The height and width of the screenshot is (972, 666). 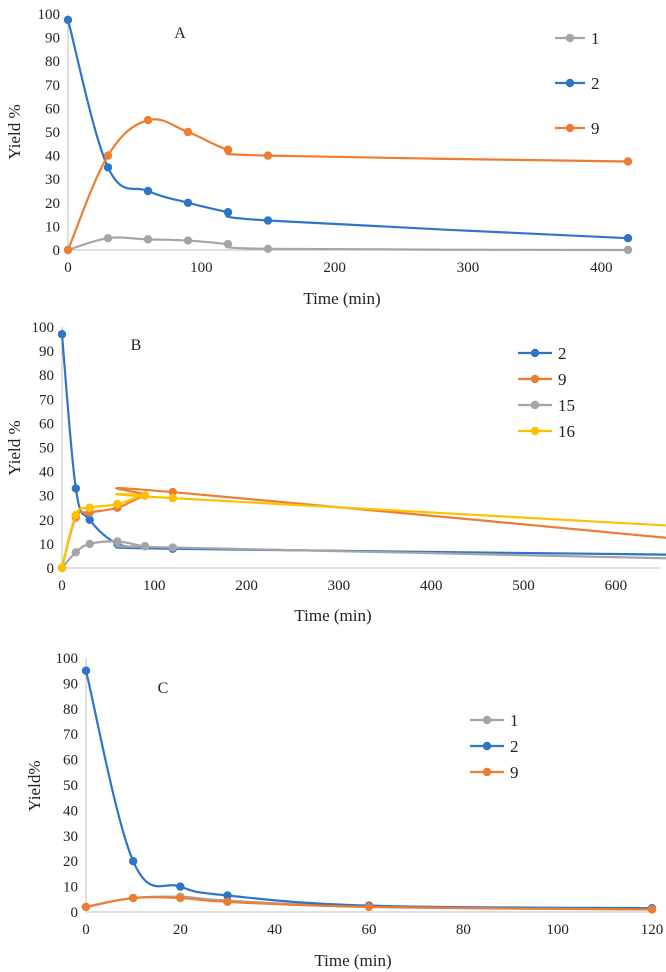 What do you see at coordinates (494, 720) in the screenshot?
I see `legend-entry-1: 1` at bounding box center [494, 720].